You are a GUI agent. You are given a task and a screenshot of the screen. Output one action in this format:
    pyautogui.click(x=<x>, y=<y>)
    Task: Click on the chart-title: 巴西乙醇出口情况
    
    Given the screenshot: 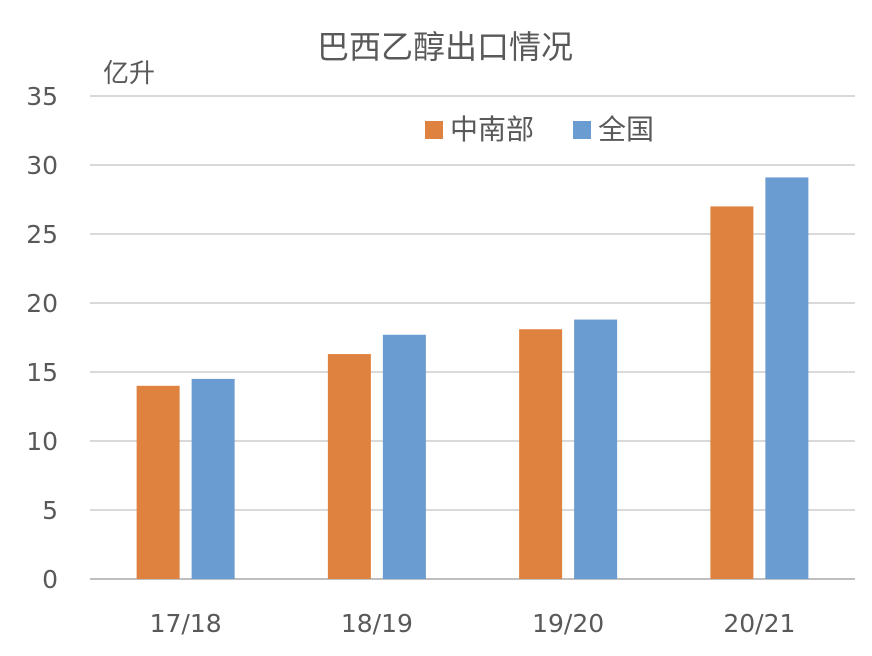 What is the action you would take?
    pyautogui.click(x=445, y=47)
    